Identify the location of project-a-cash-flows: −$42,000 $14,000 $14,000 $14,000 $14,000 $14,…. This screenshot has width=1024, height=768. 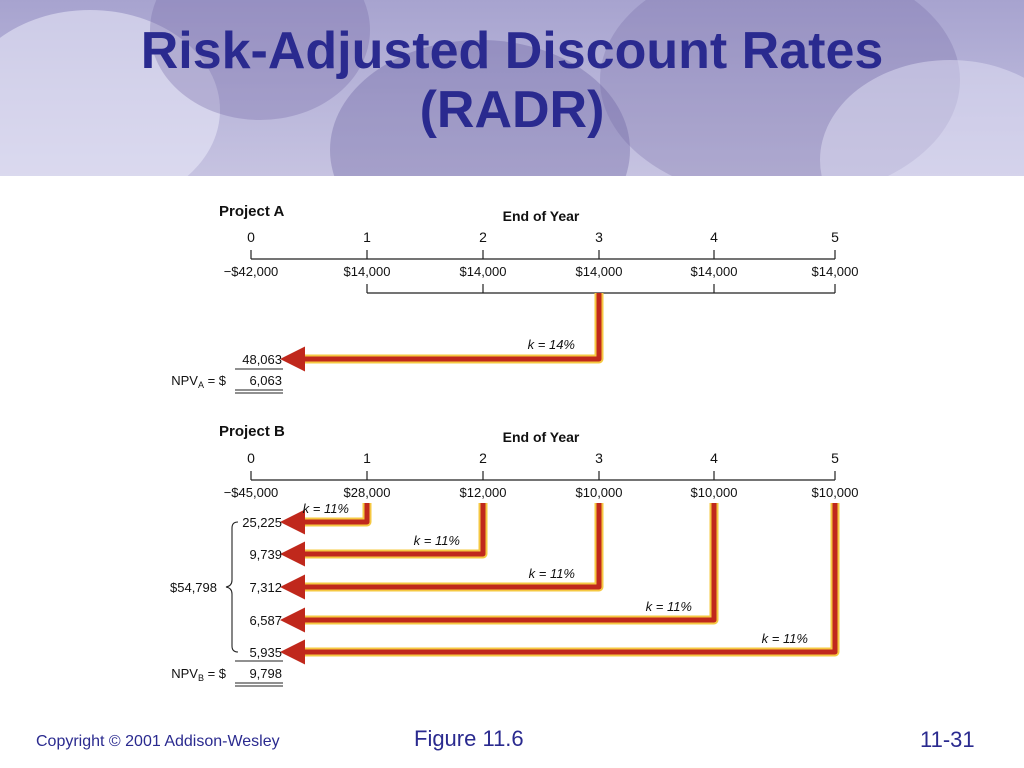
(541, 271).